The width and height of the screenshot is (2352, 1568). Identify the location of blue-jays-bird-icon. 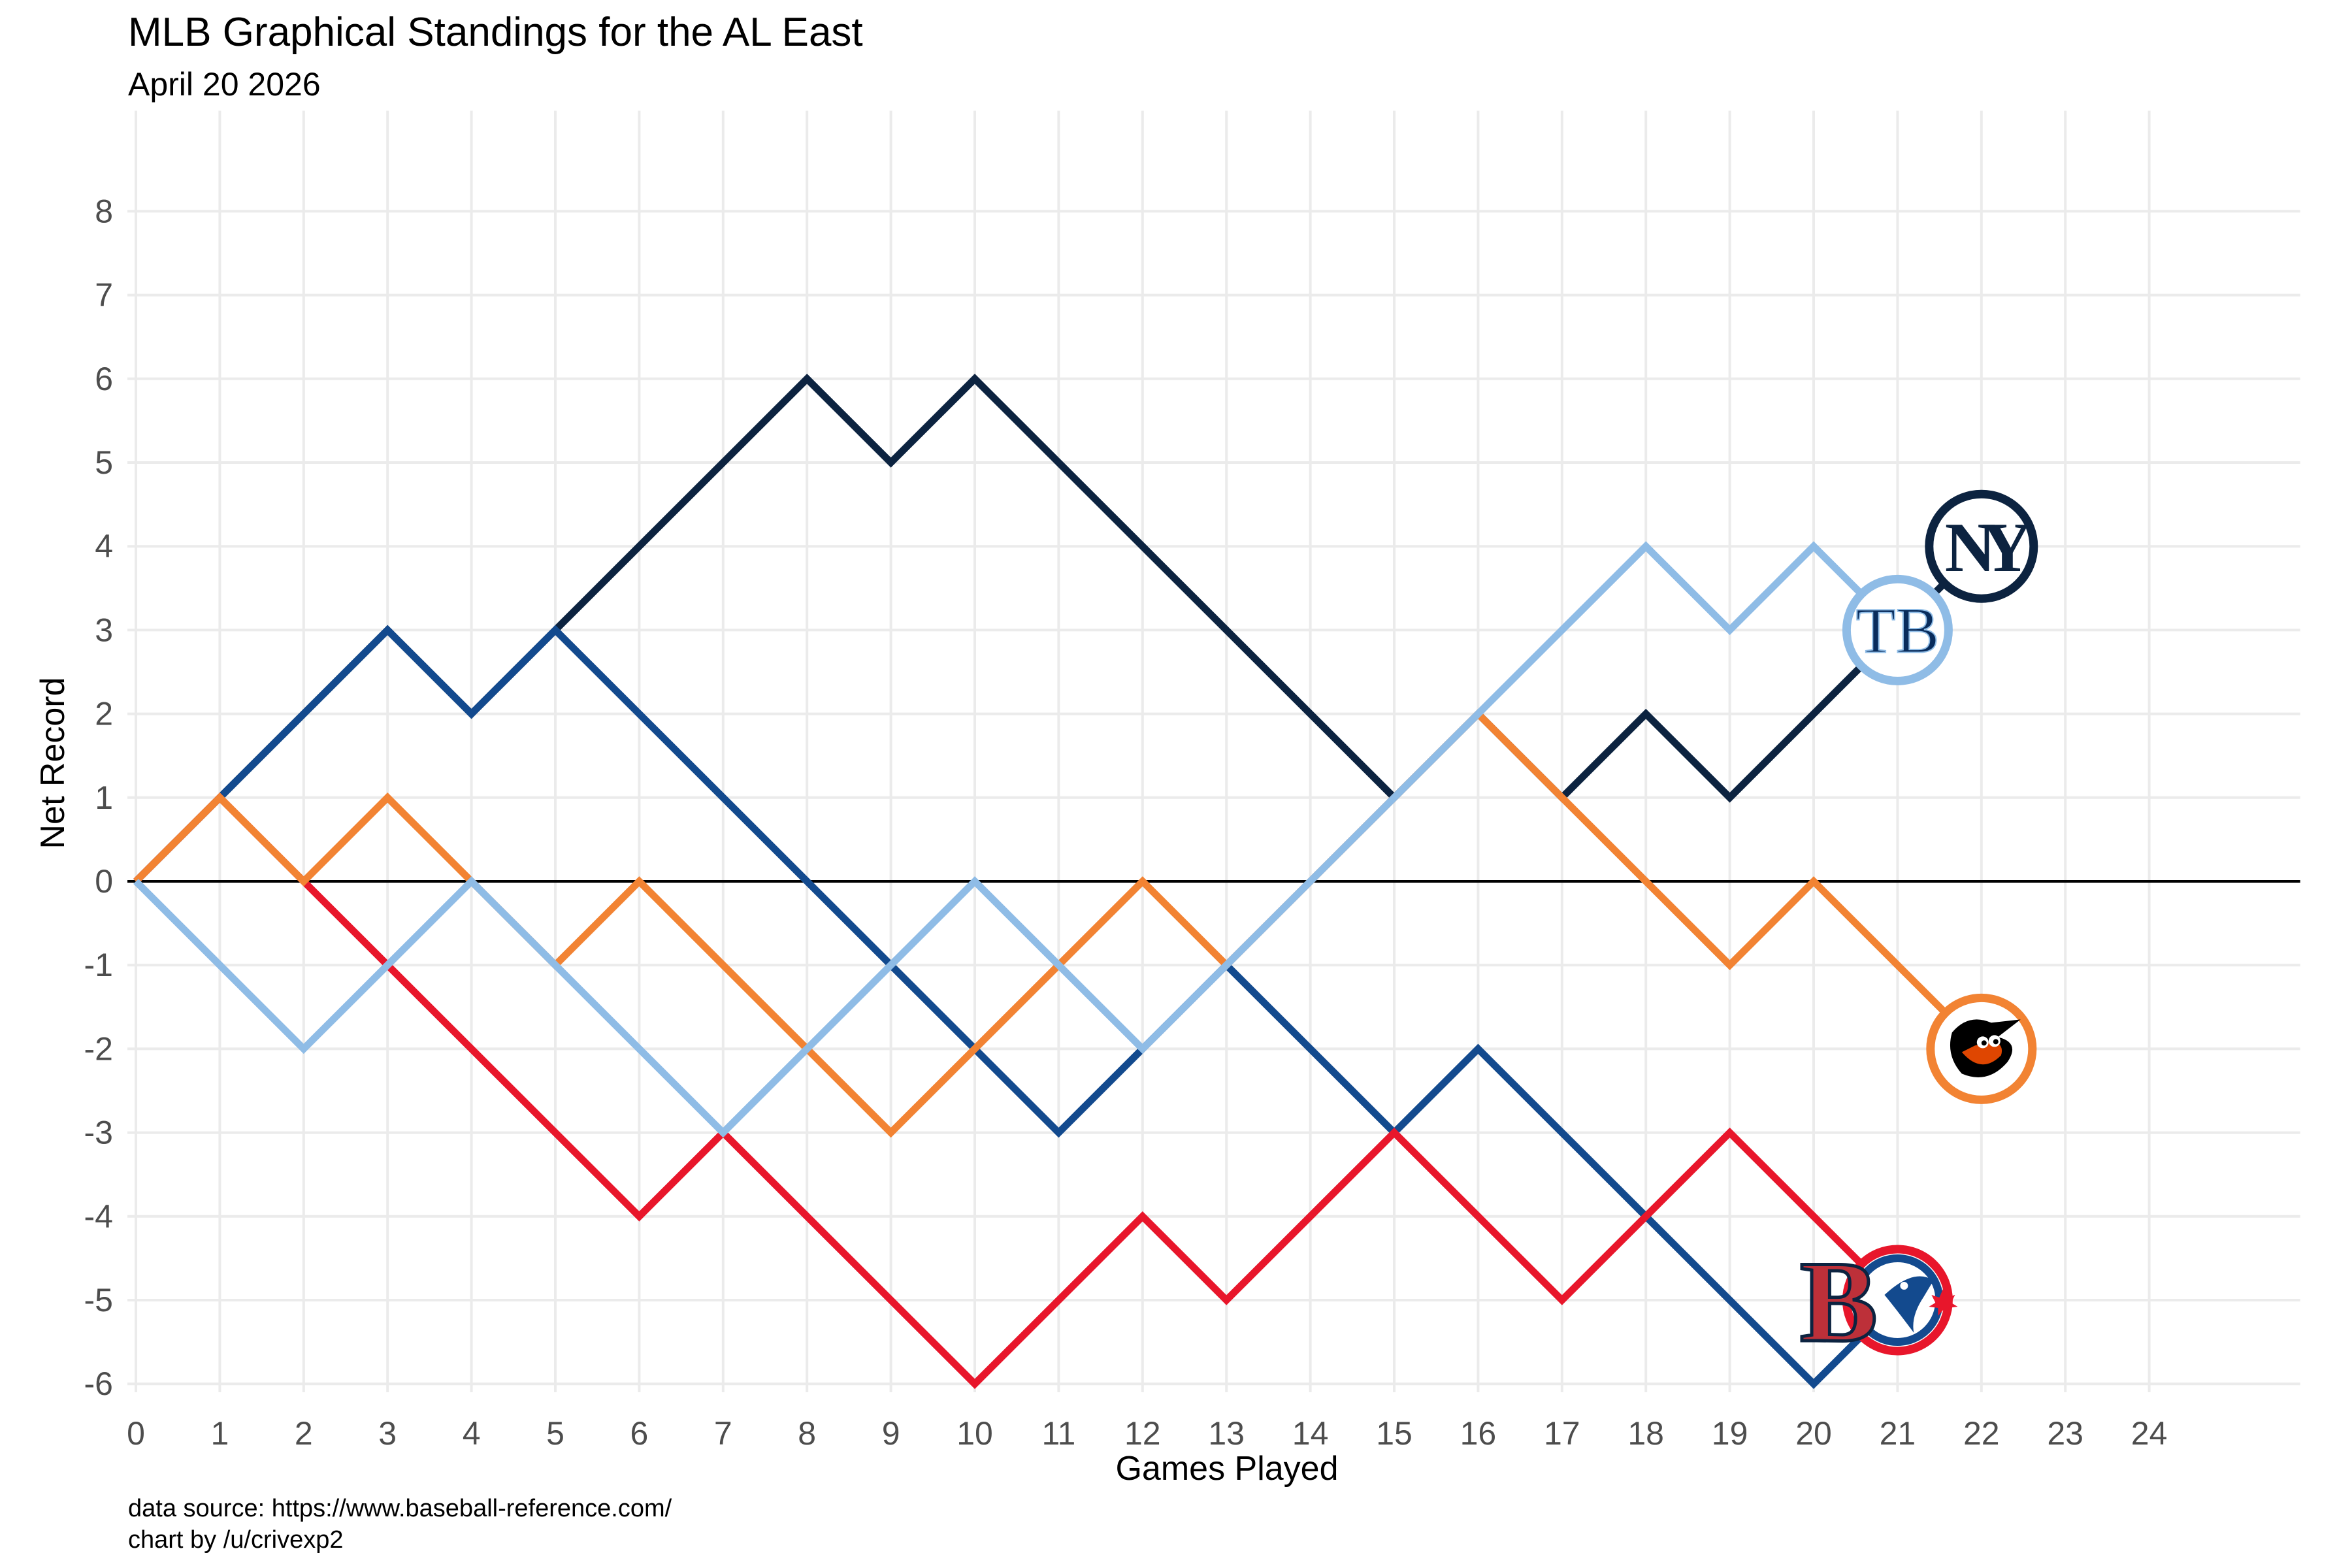
(1909, 1304).